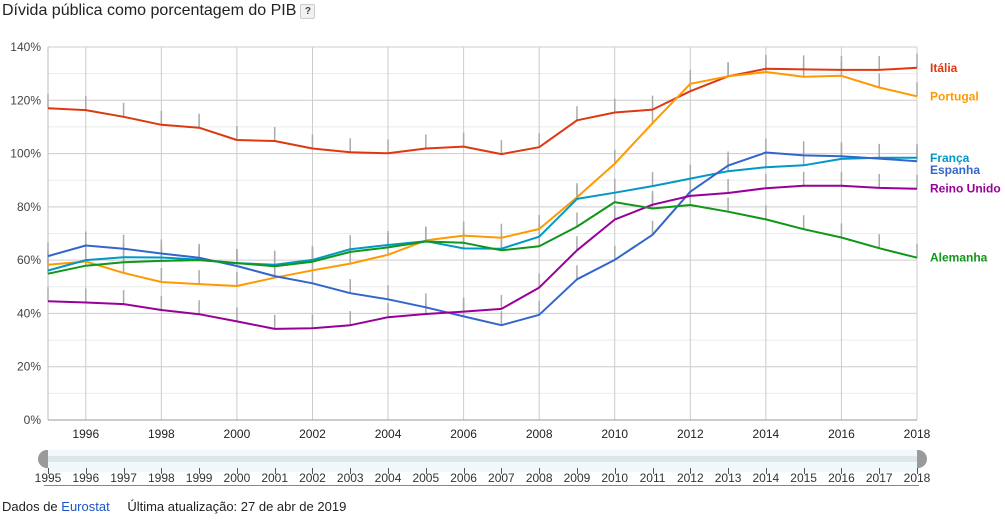 The width and height of the screenshot is (1005, 520). I want to click on range-year-label: 2003, so click(350, 478).